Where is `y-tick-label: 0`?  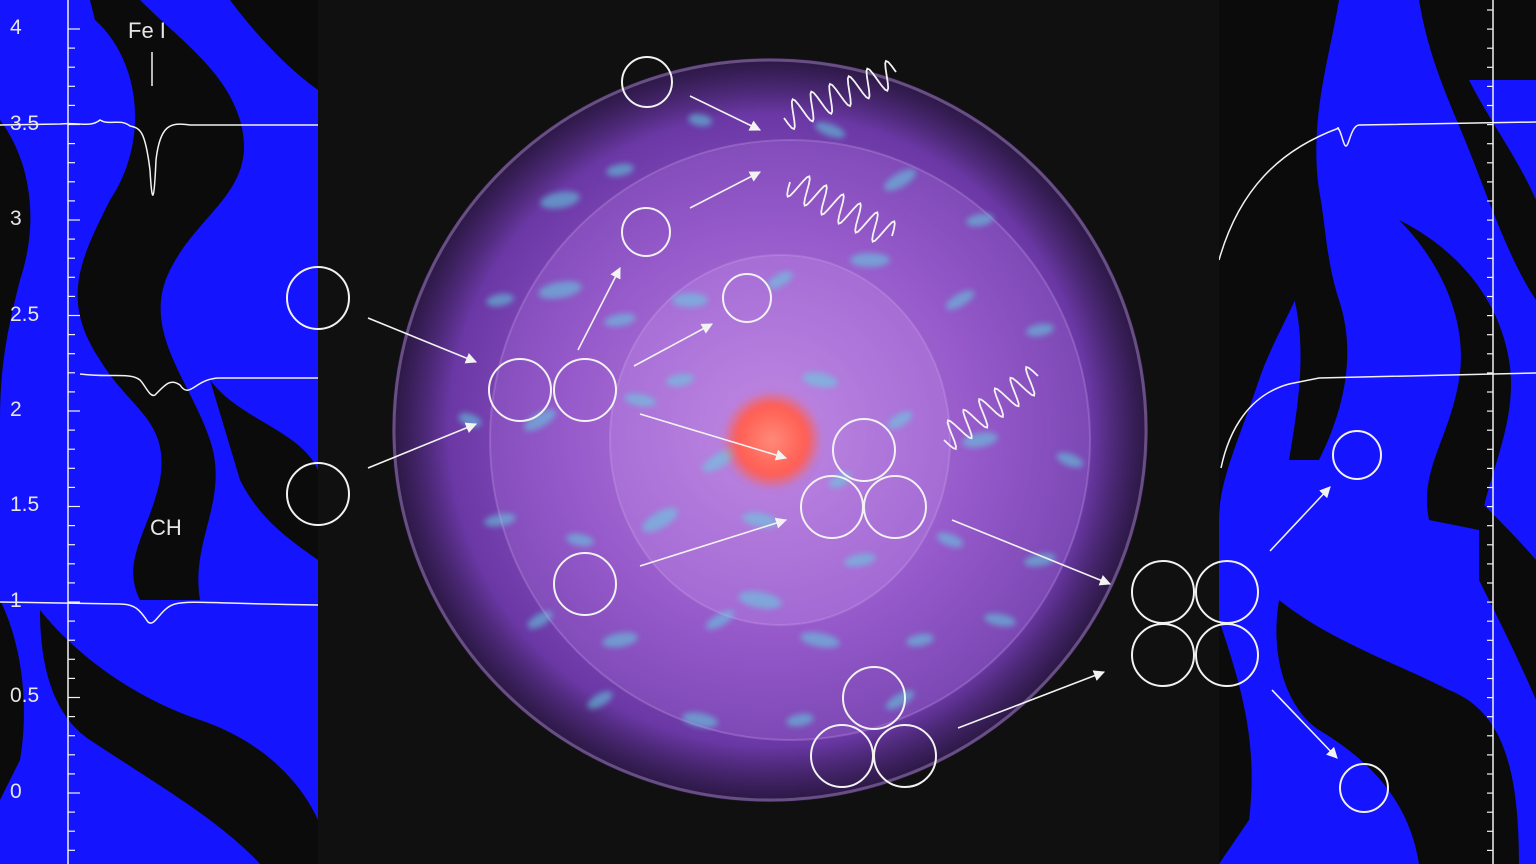 y-tick-label: 0 is located at coordinates (16, 791).